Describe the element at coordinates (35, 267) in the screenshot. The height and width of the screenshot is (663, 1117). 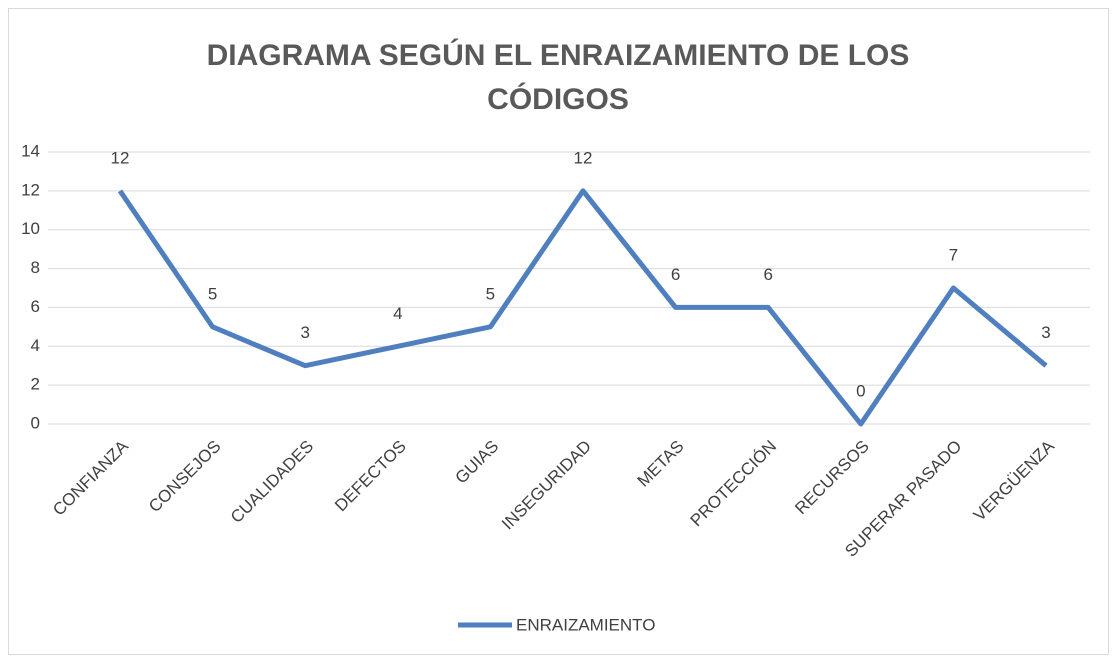
I see `y-tick-label: 8` at that location.